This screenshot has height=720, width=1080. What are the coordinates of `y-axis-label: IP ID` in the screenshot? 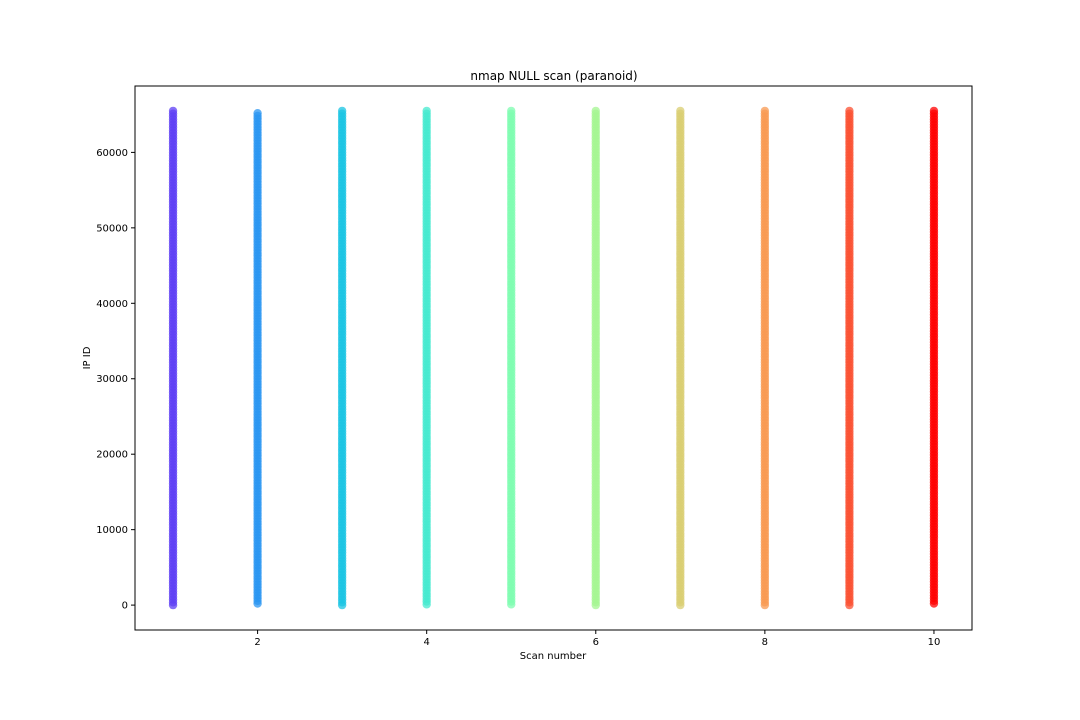 It's located at (87, 357).